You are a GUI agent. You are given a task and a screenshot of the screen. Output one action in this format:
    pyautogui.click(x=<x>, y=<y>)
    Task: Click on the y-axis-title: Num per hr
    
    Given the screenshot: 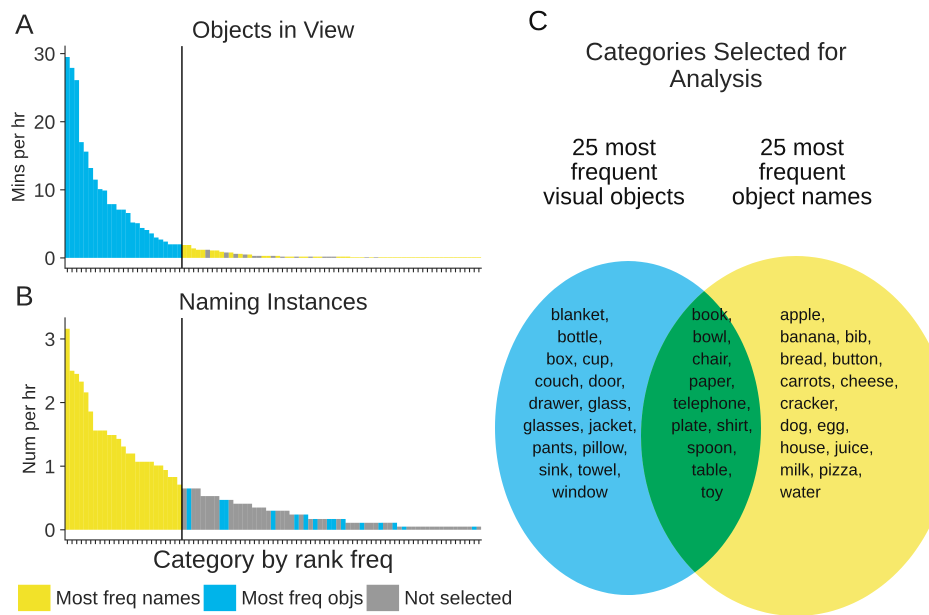 What is the action you would take?
    pyautogui.click(x=30, y=428)
    